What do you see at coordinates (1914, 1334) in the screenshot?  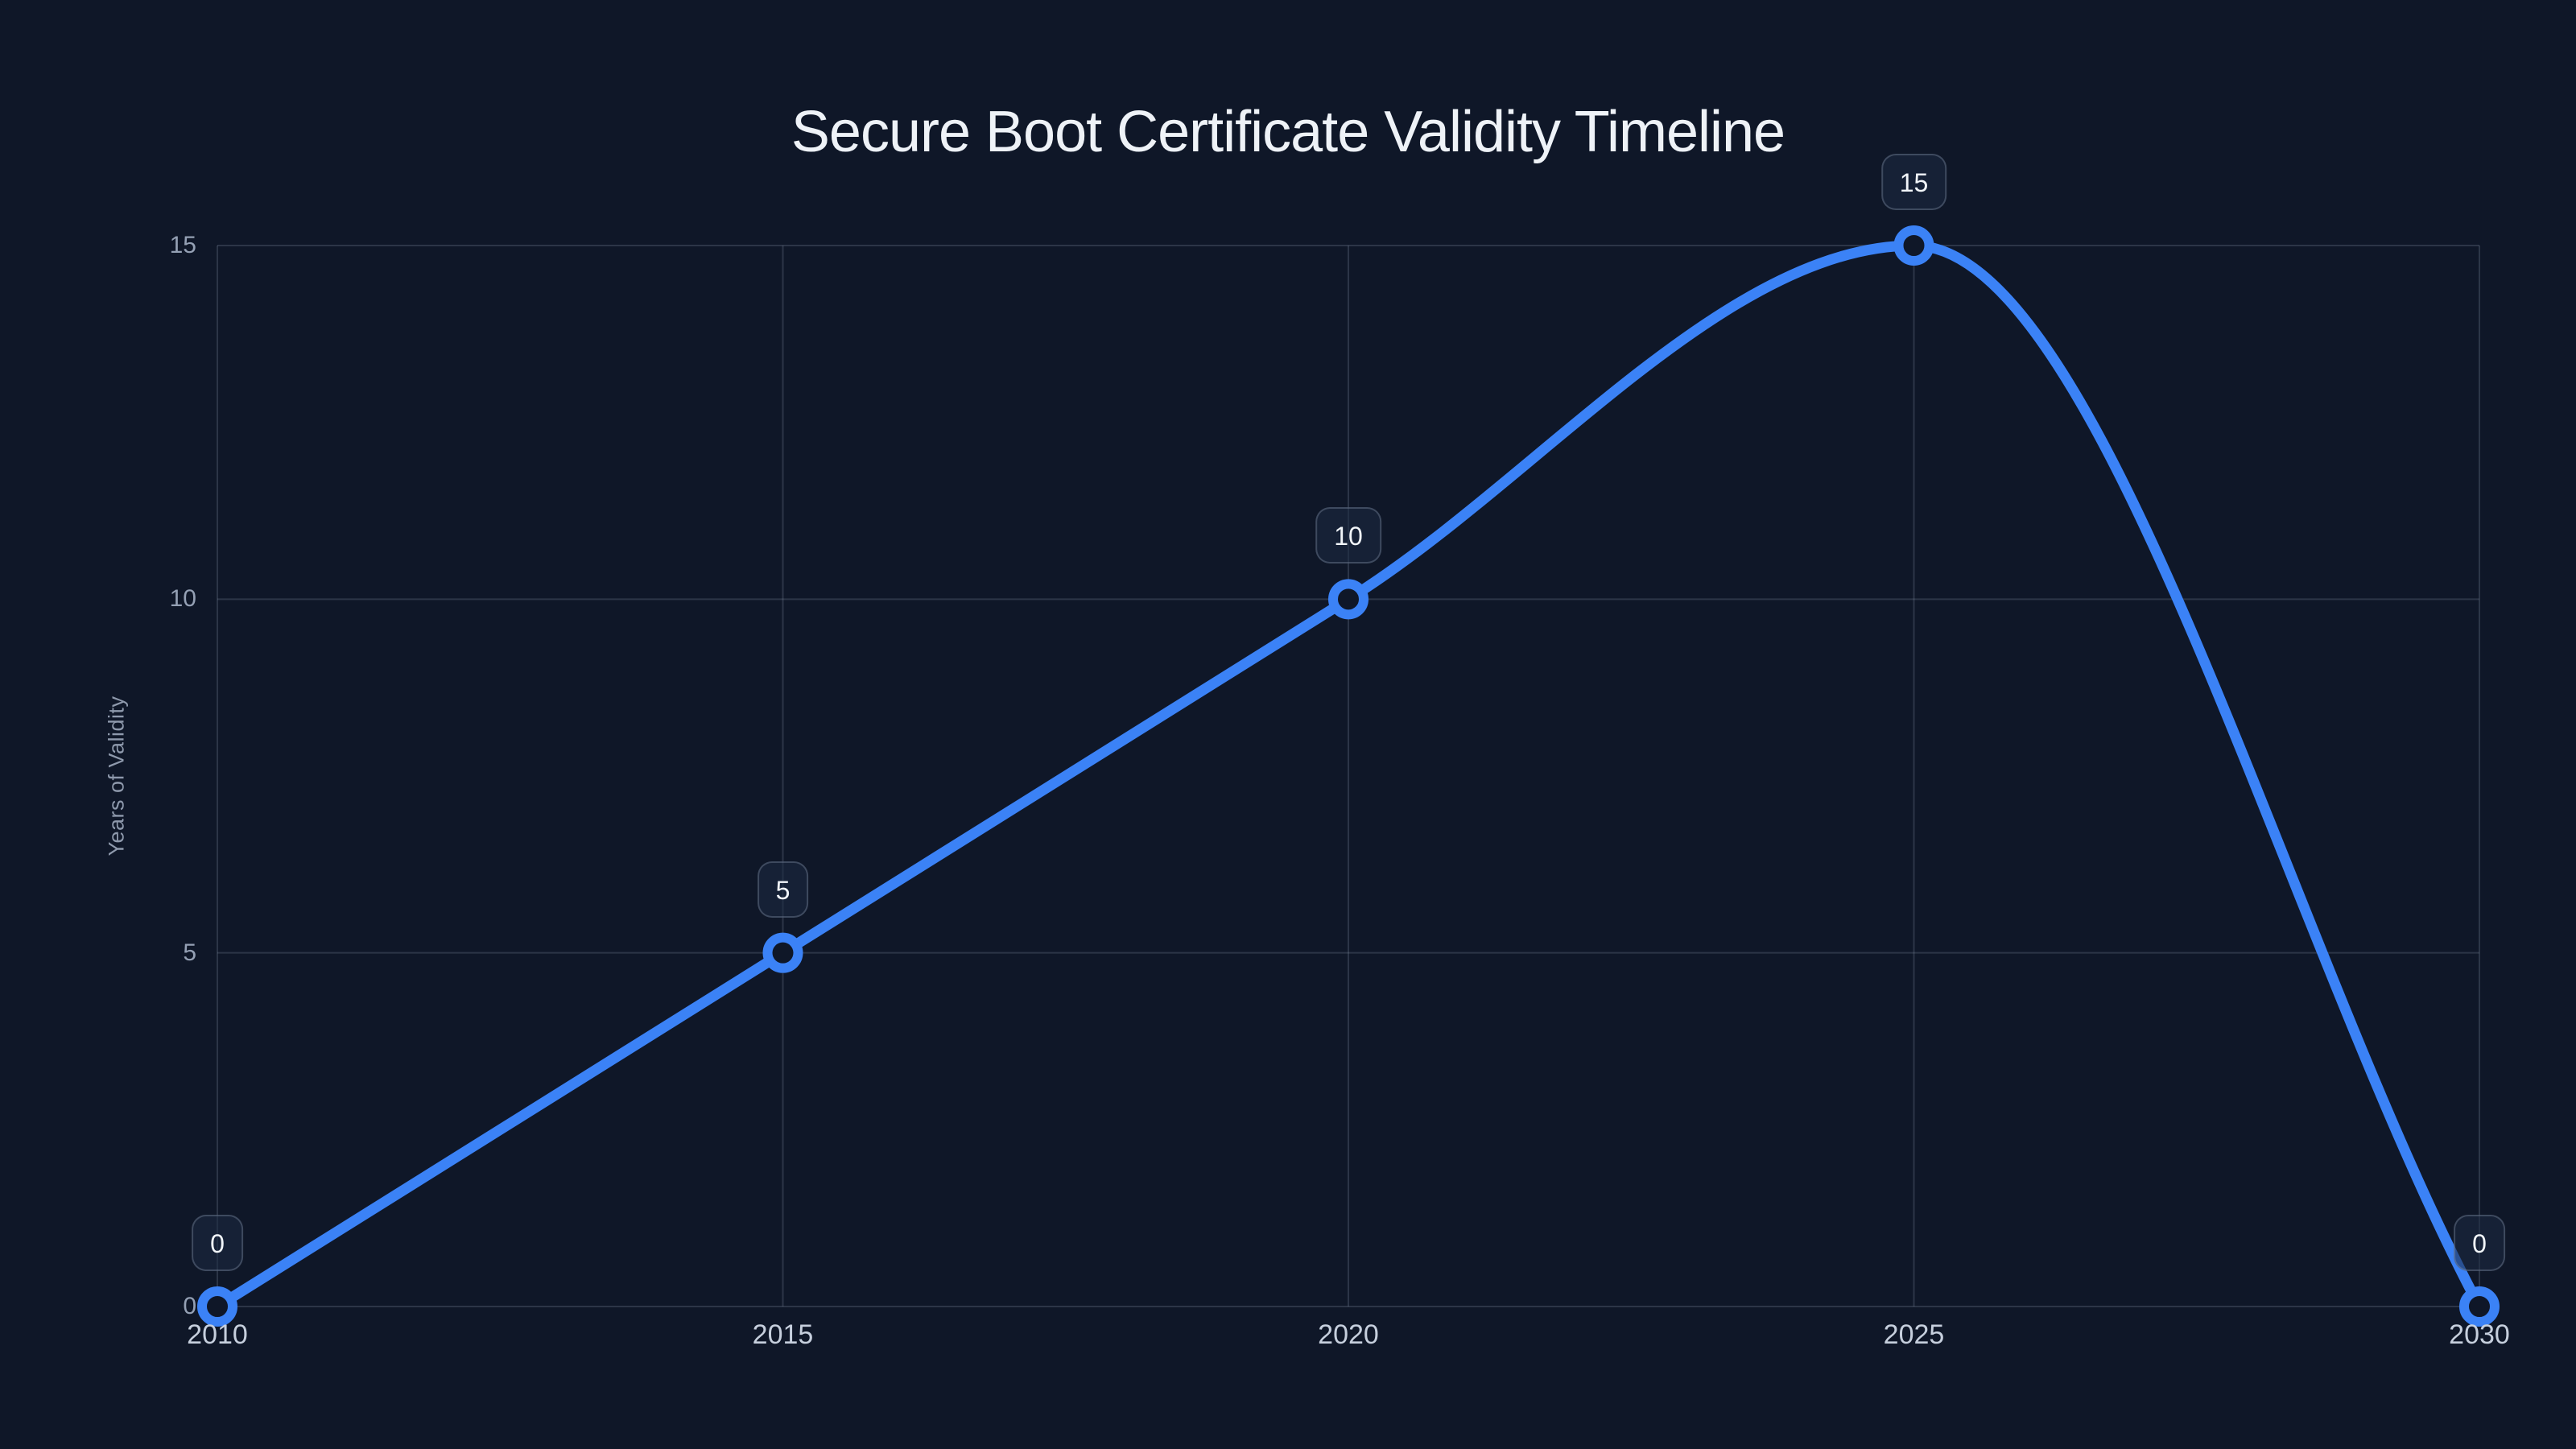 I see `x-tick-label: 2025` at bounding box center [1914, 1334].